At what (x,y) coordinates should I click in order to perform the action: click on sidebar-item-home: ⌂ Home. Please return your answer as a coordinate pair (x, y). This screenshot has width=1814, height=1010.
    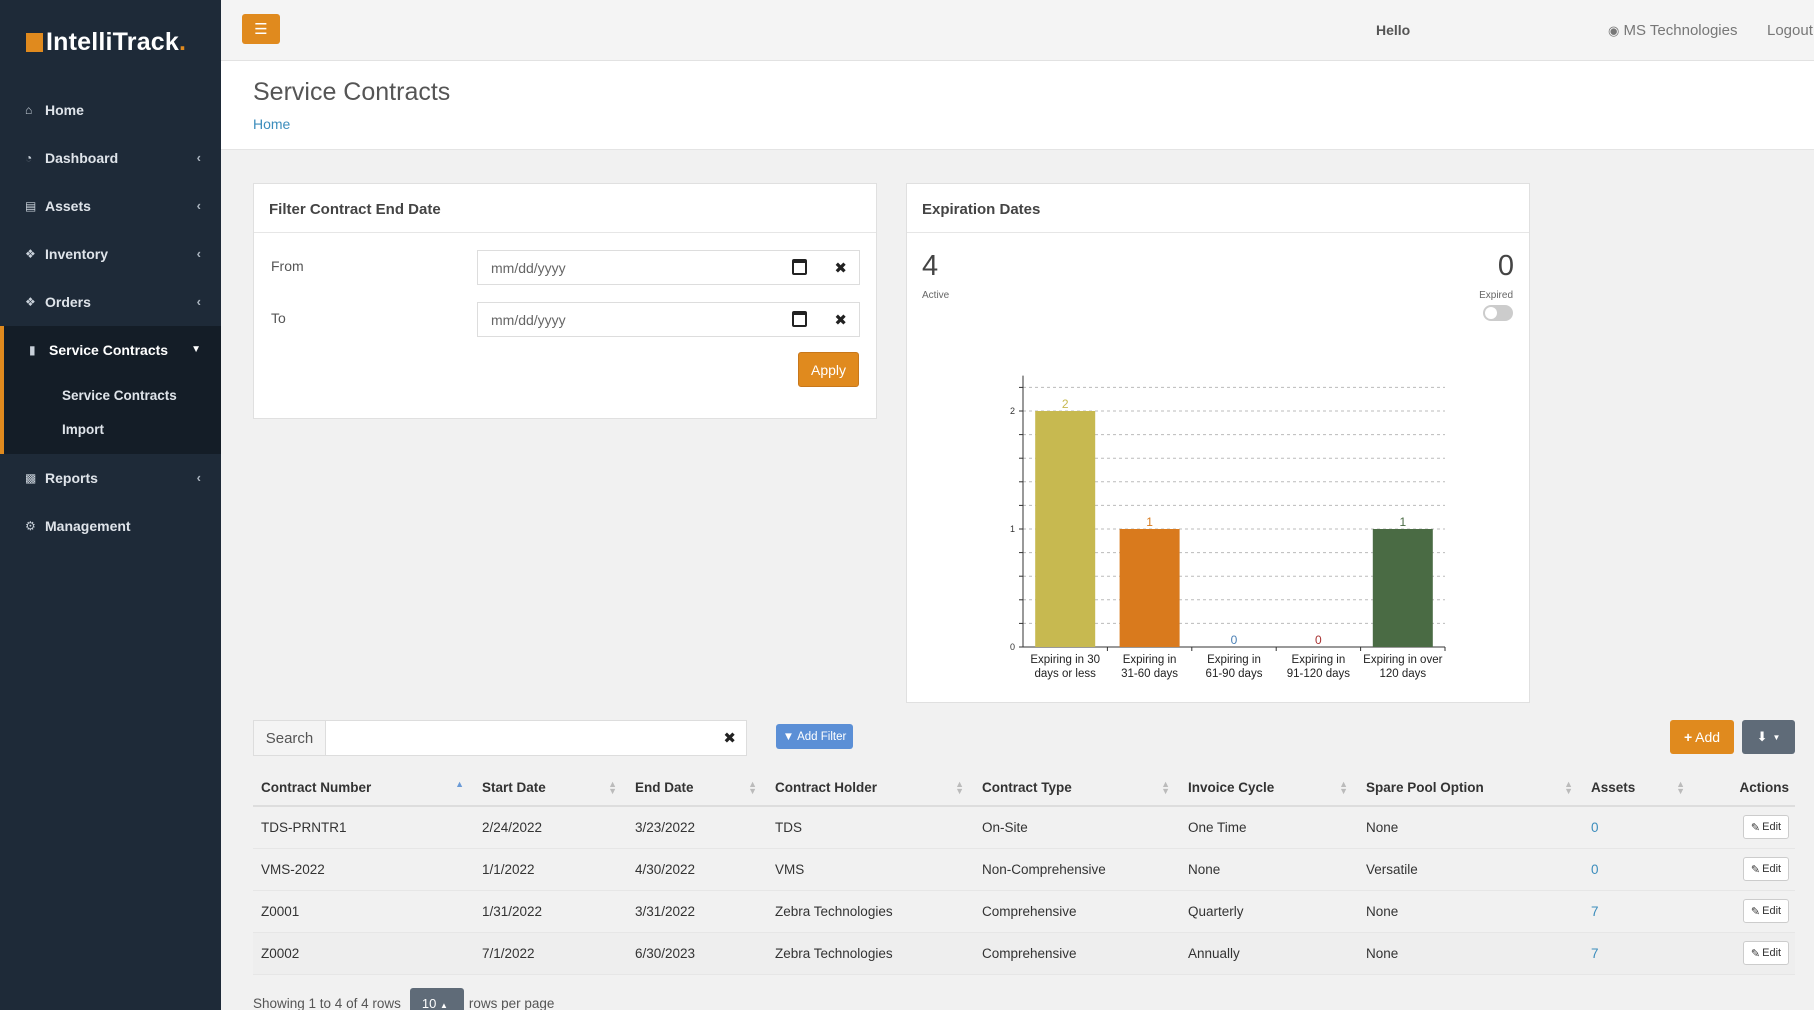
    Looking at the image, I should click on (110, 110).